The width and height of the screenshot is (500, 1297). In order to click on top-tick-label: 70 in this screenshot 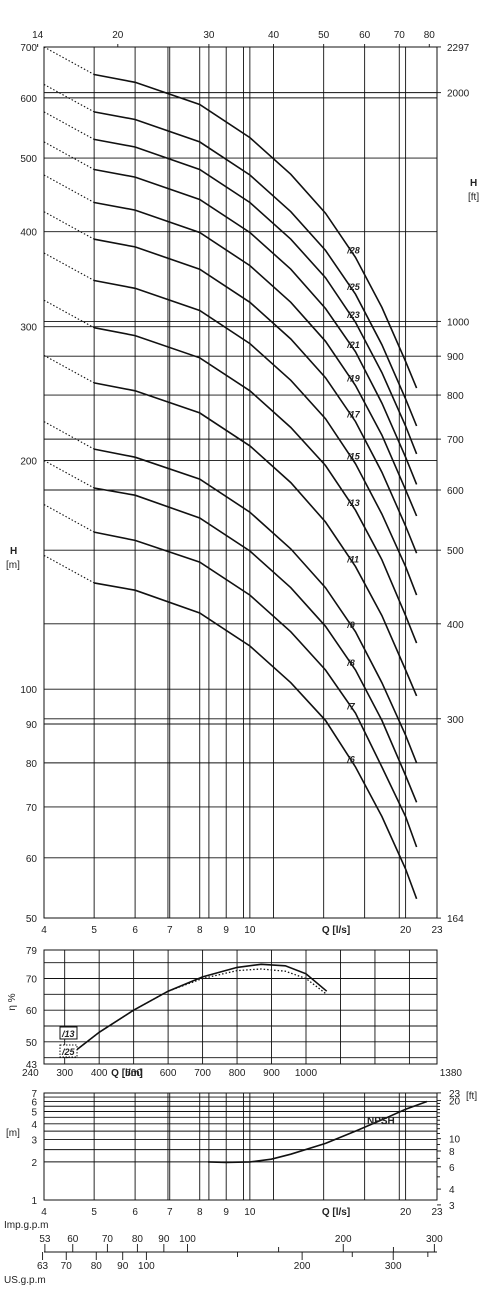, I will do `click(400, 35)`.